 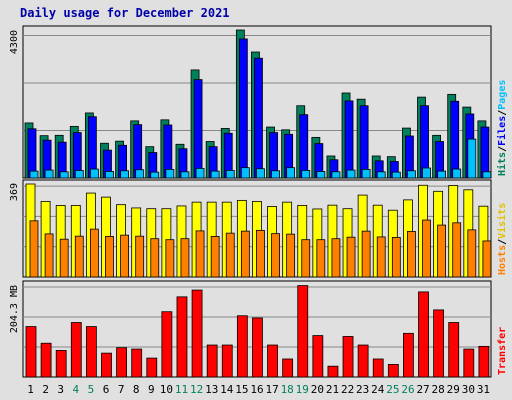 I want to click on day-label: 13, so click(x=211, y=389).